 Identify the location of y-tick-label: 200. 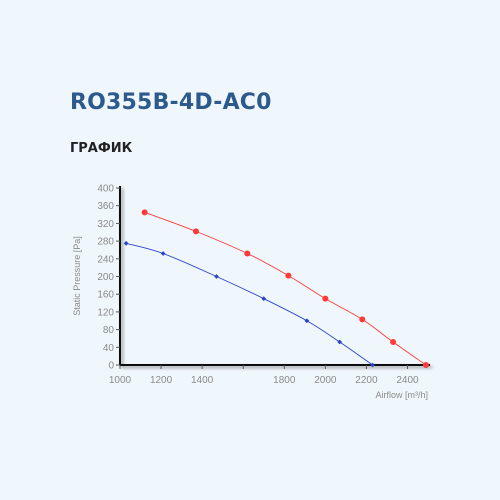
(105, 277).